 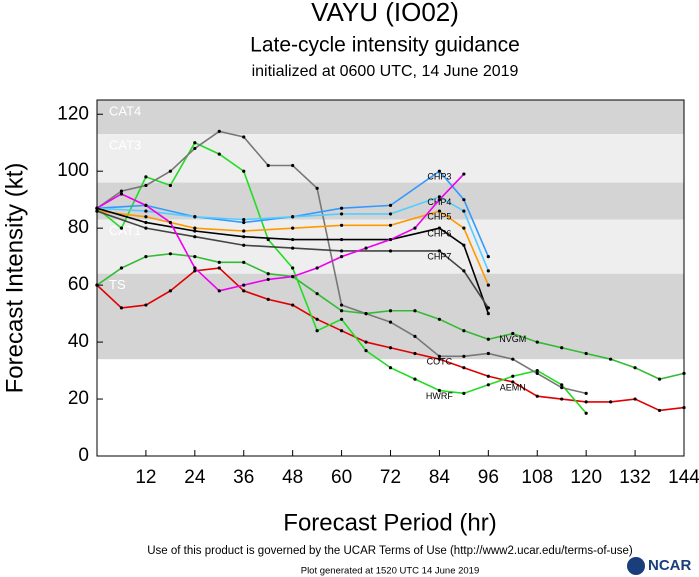 What do you see at coordinates (83, 455) in the screenshot?
I see `y-tick-label: 0` at bounding box center [83, 455].